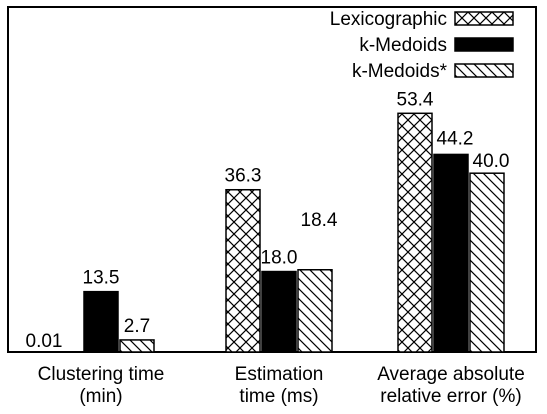  Describe the element at coordinates (451, 253) in the screenshot. I see `bar-3-solid` at that location.